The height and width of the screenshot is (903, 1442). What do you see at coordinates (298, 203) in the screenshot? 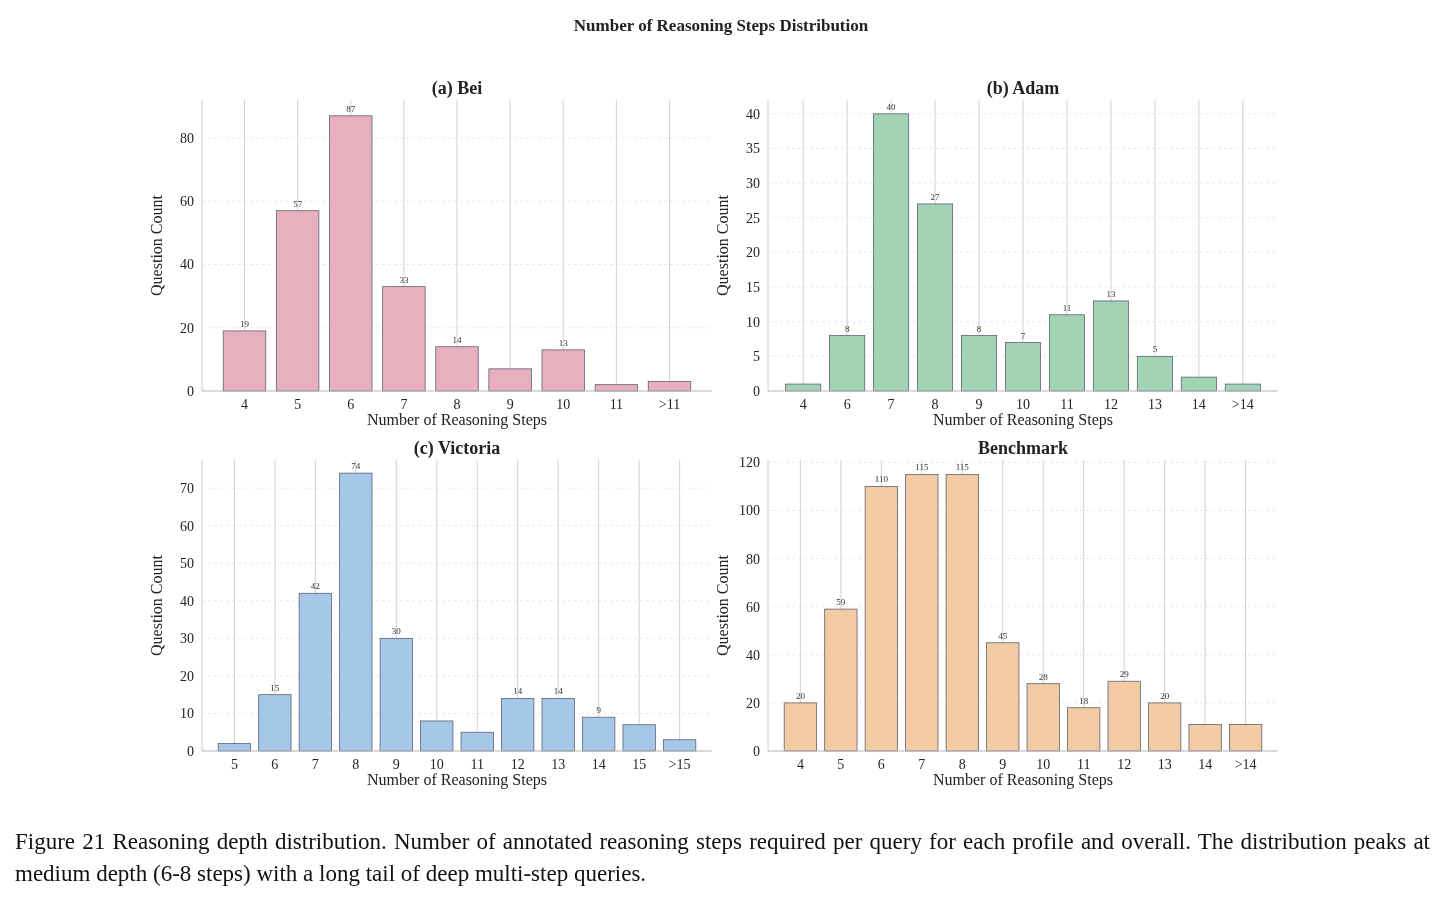
I see `data-label: 57` at bounding box center [298, 203].